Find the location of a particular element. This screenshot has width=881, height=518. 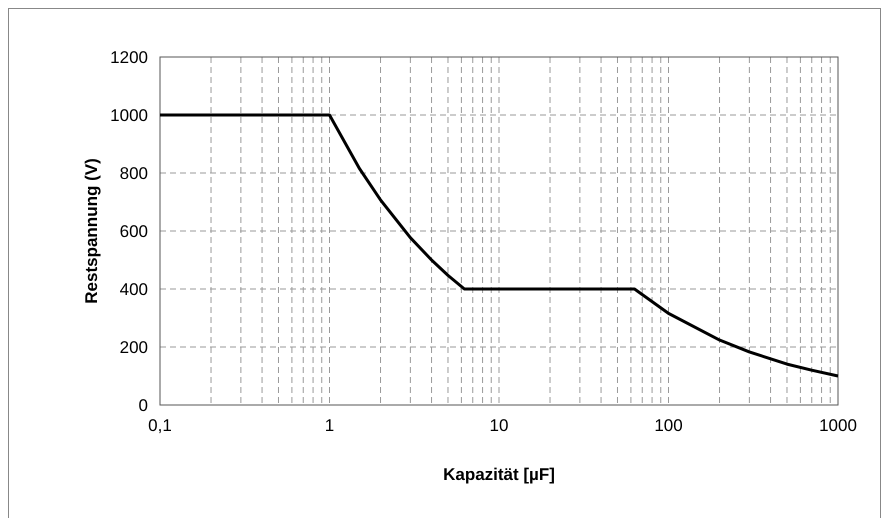

x-tick-label: 1 is located at coordinates (329, 425).